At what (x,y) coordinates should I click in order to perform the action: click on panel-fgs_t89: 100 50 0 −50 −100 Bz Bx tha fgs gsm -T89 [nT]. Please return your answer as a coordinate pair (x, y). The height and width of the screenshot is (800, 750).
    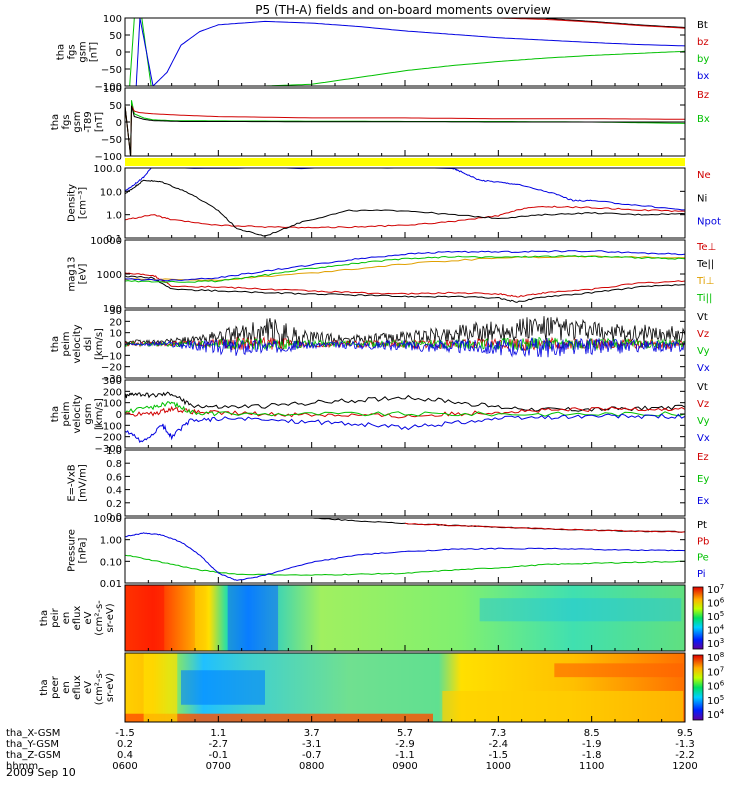
    Looking at the image, I should click on (380, 123).